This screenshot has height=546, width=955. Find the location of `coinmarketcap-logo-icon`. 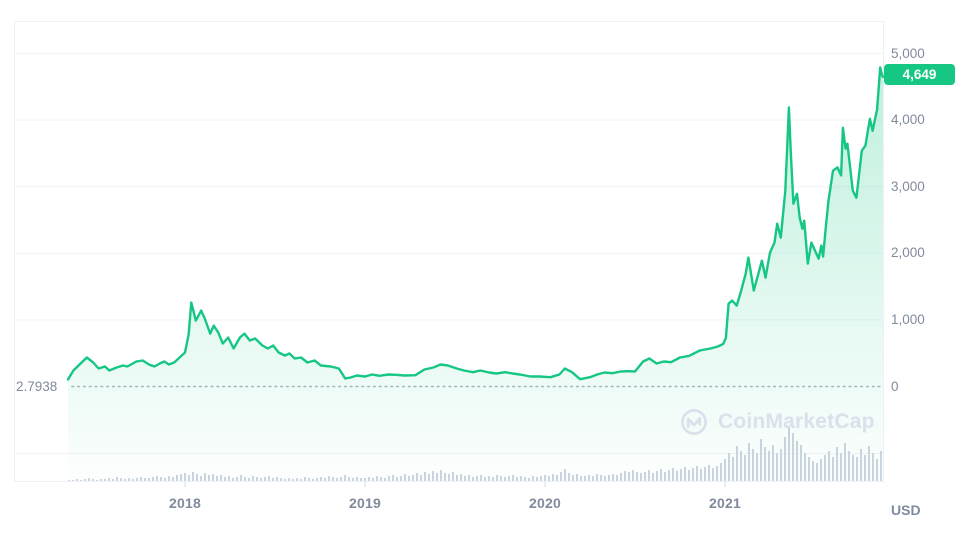

coinmarketcap-logo-icon is located at coordinates (694, 422).